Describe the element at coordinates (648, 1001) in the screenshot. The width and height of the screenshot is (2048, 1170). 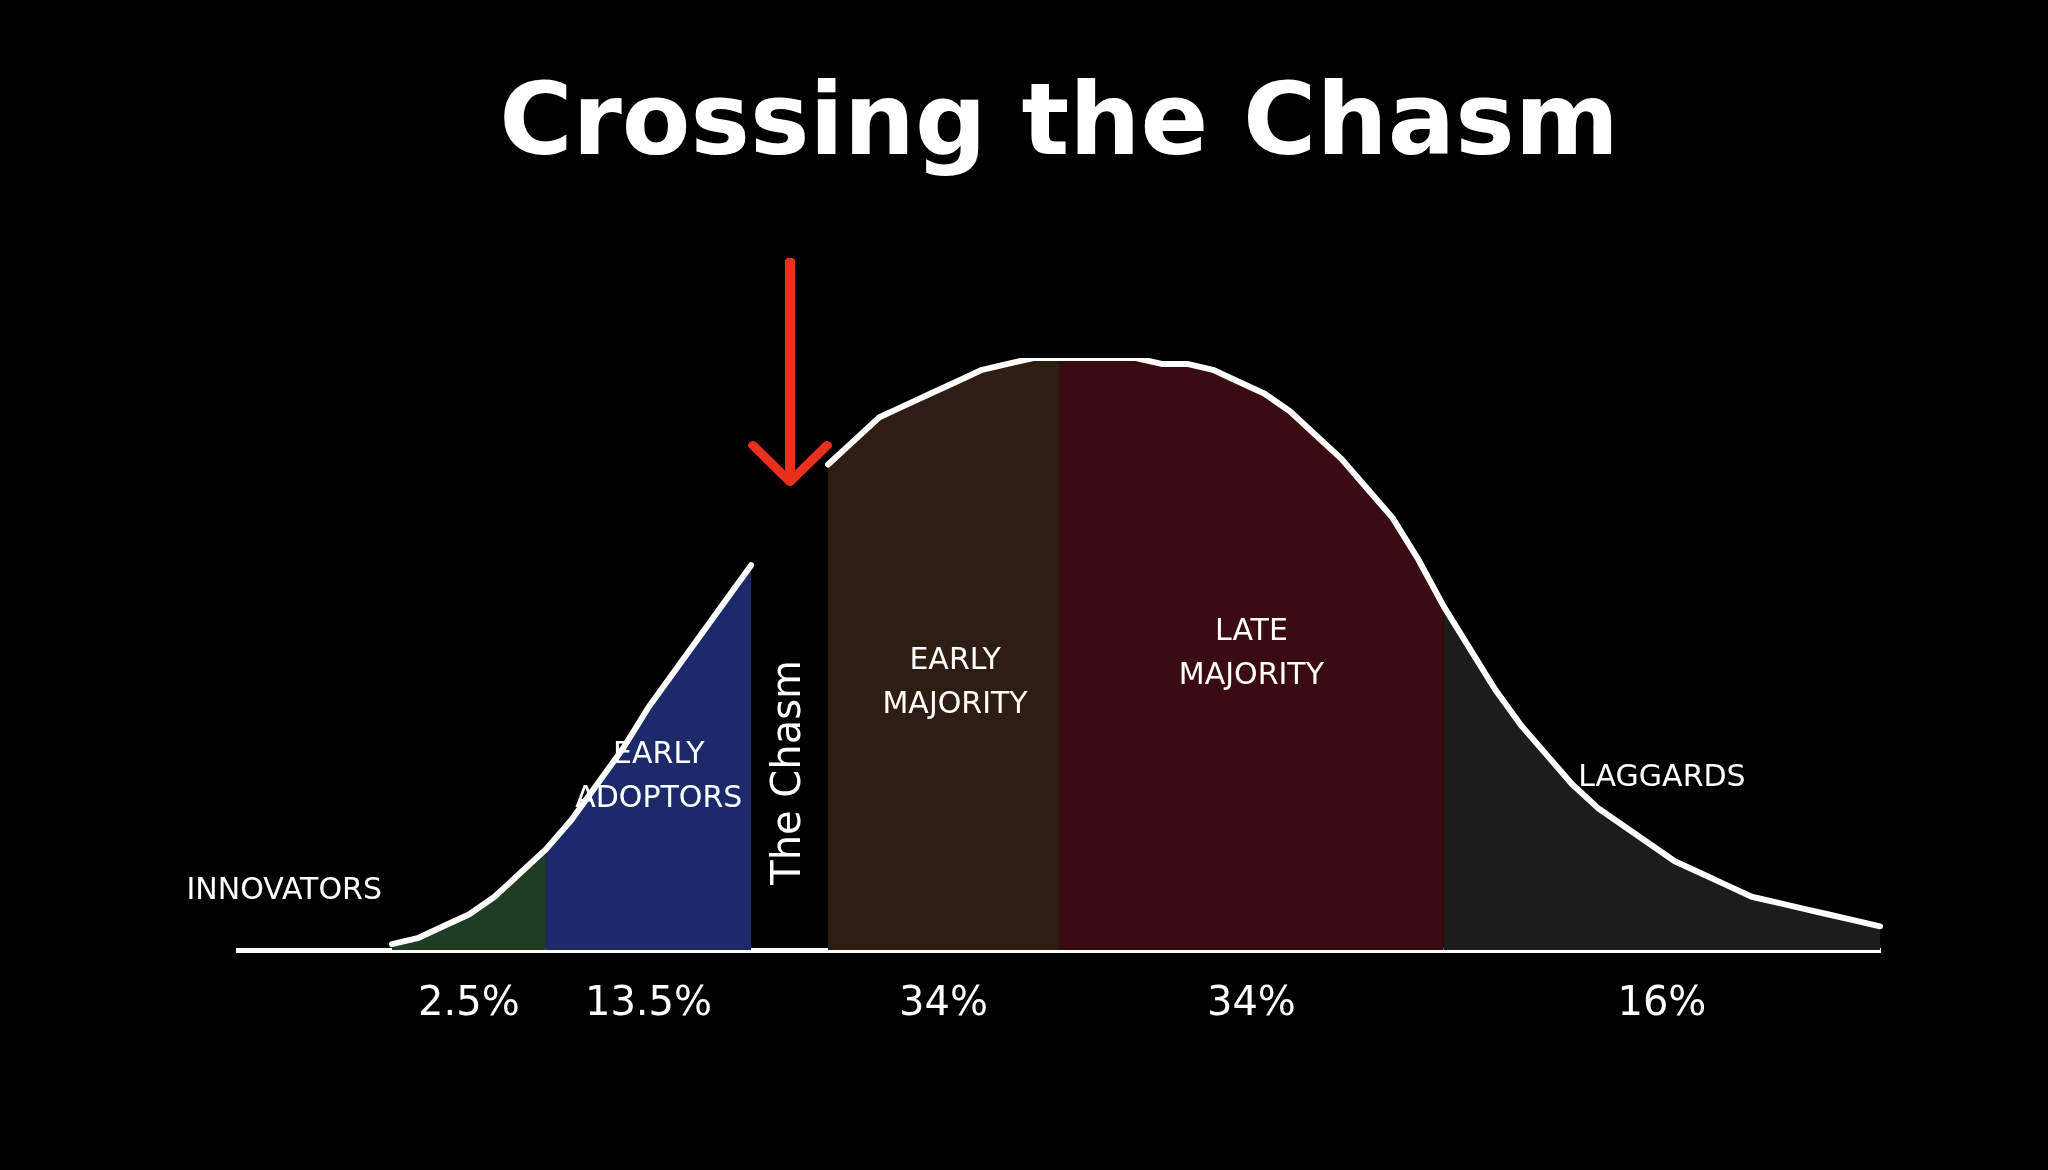
I see `text: 13.5%` at that location.